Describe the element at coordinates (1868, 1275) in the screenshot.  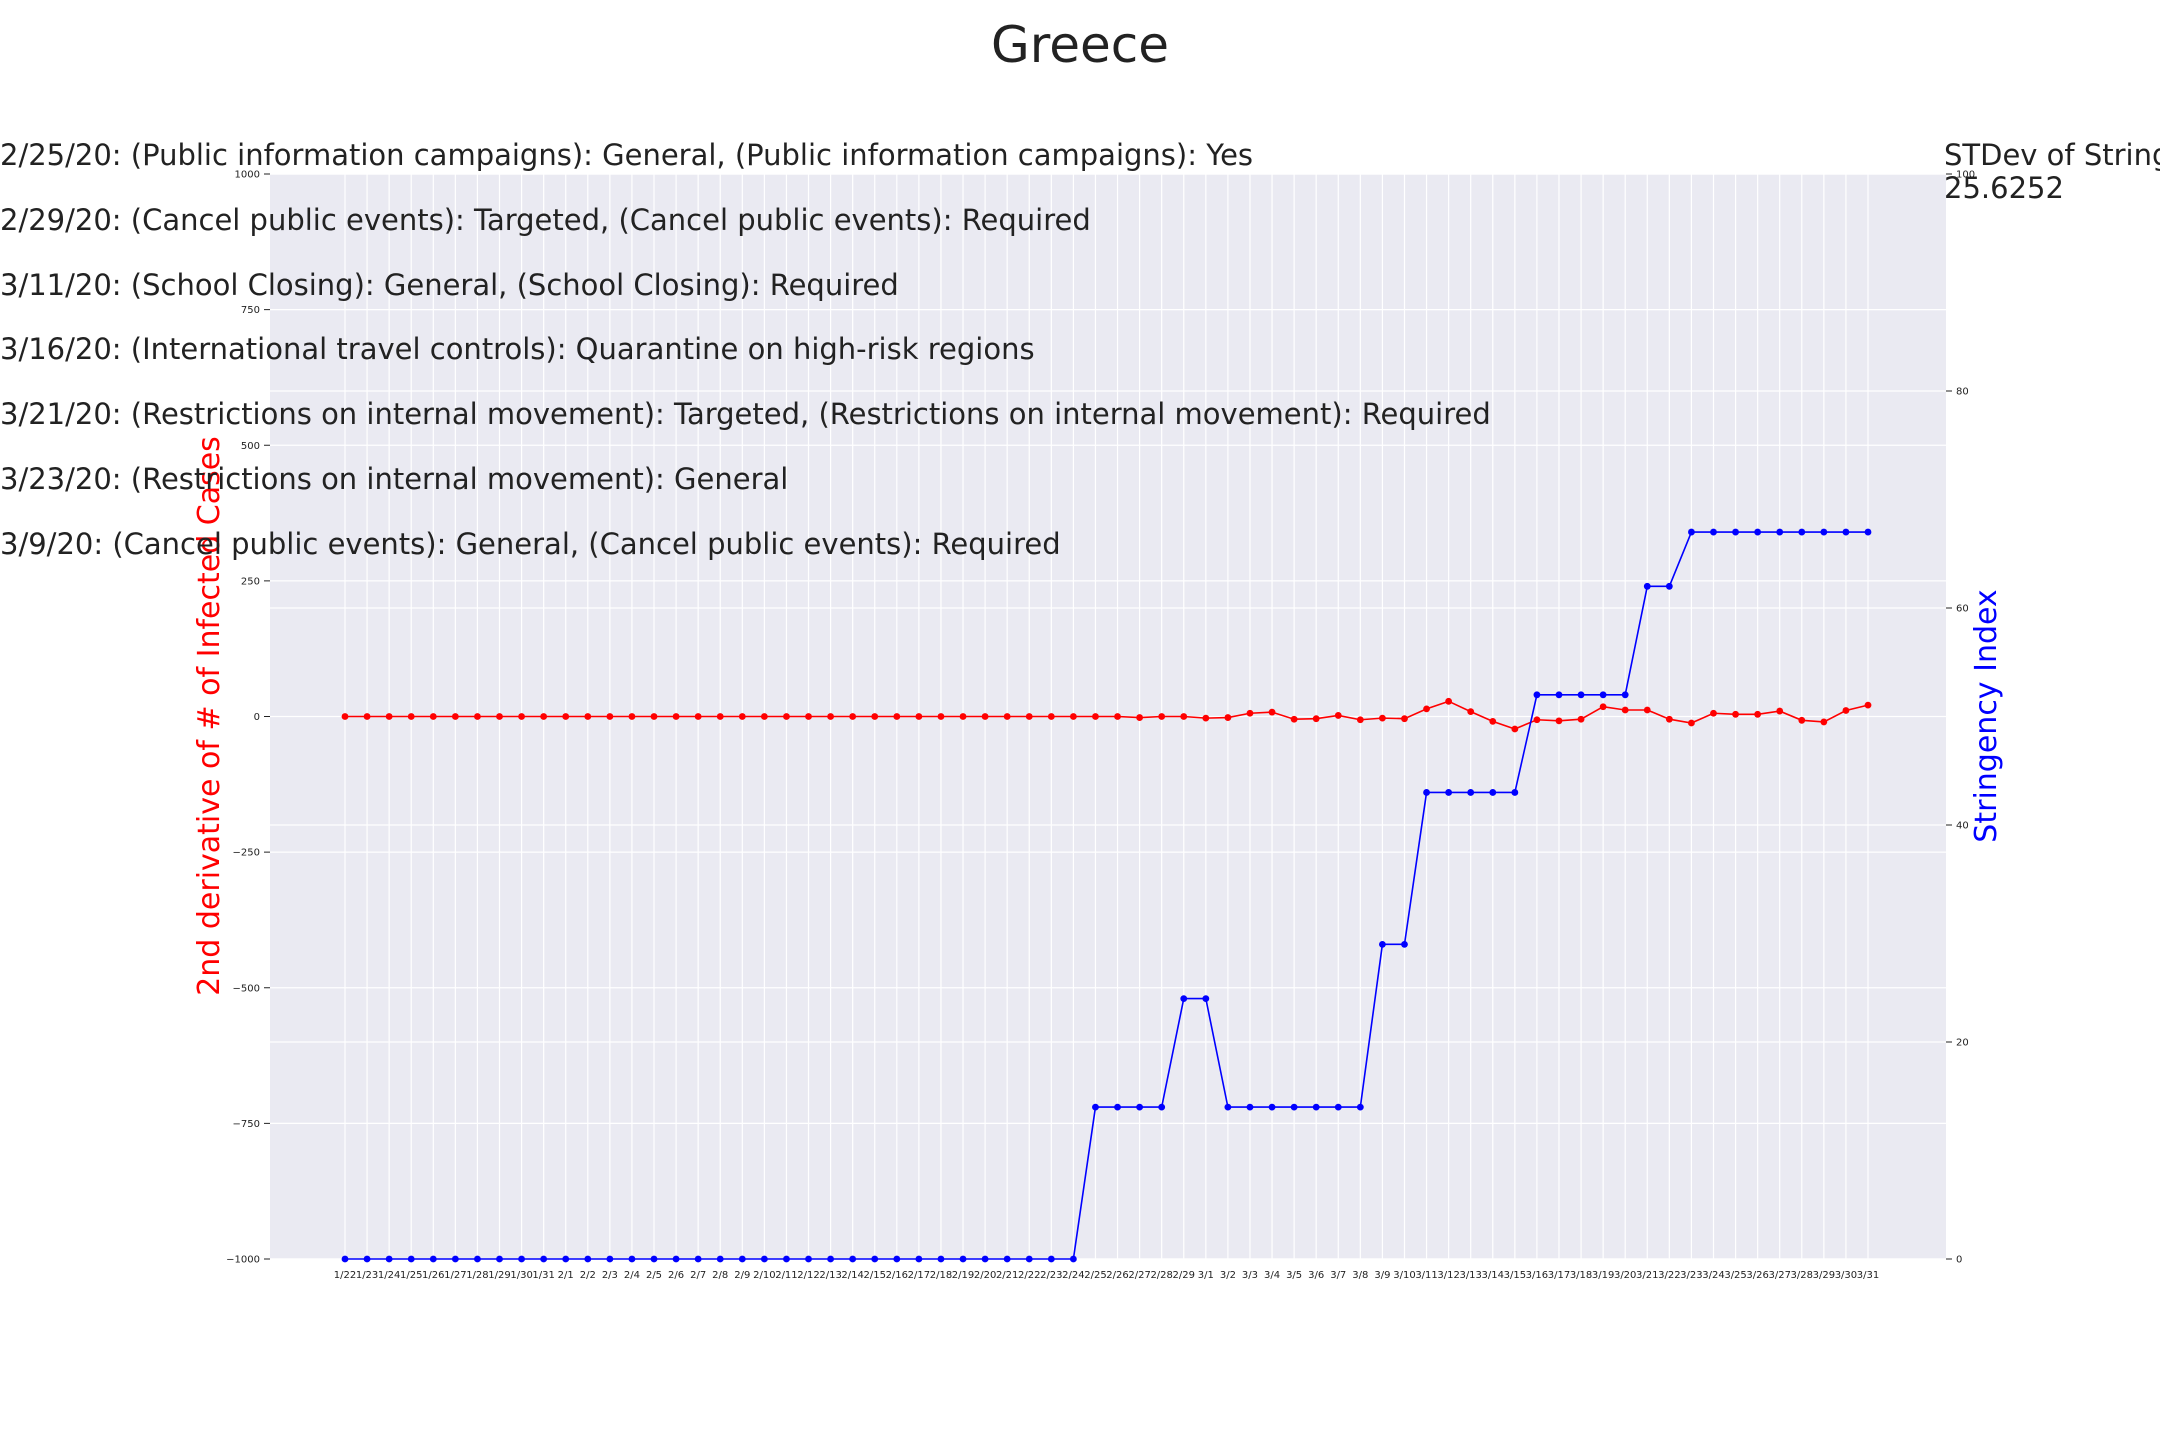
I see `x-tick-label: 3/31` at that location.